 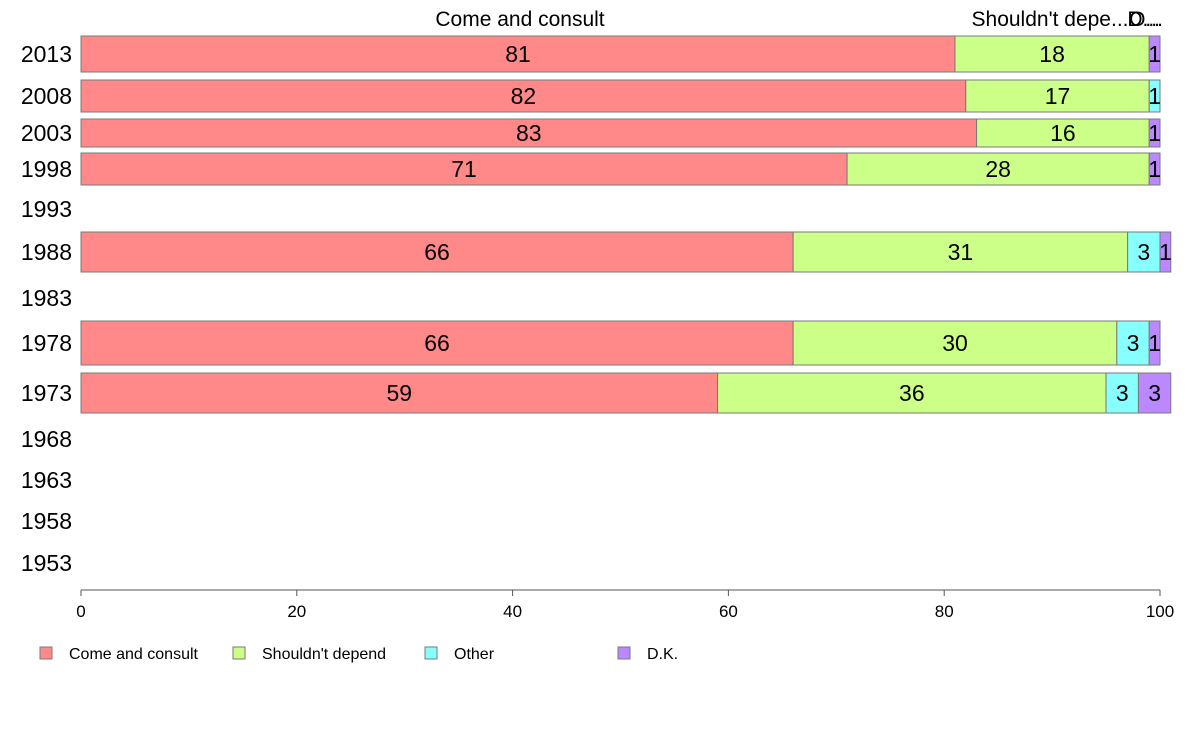 I want to click on bar-2008-shouldn-t-depend, so click(x=1057, y=96).